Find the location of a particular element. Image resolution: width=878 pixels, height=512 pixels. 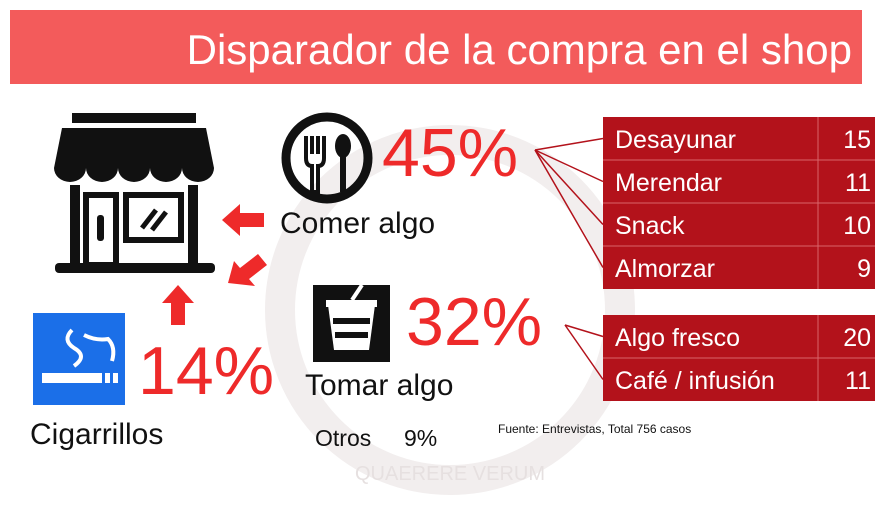

trigger-value: 32% is located at coordinates (474, 322).